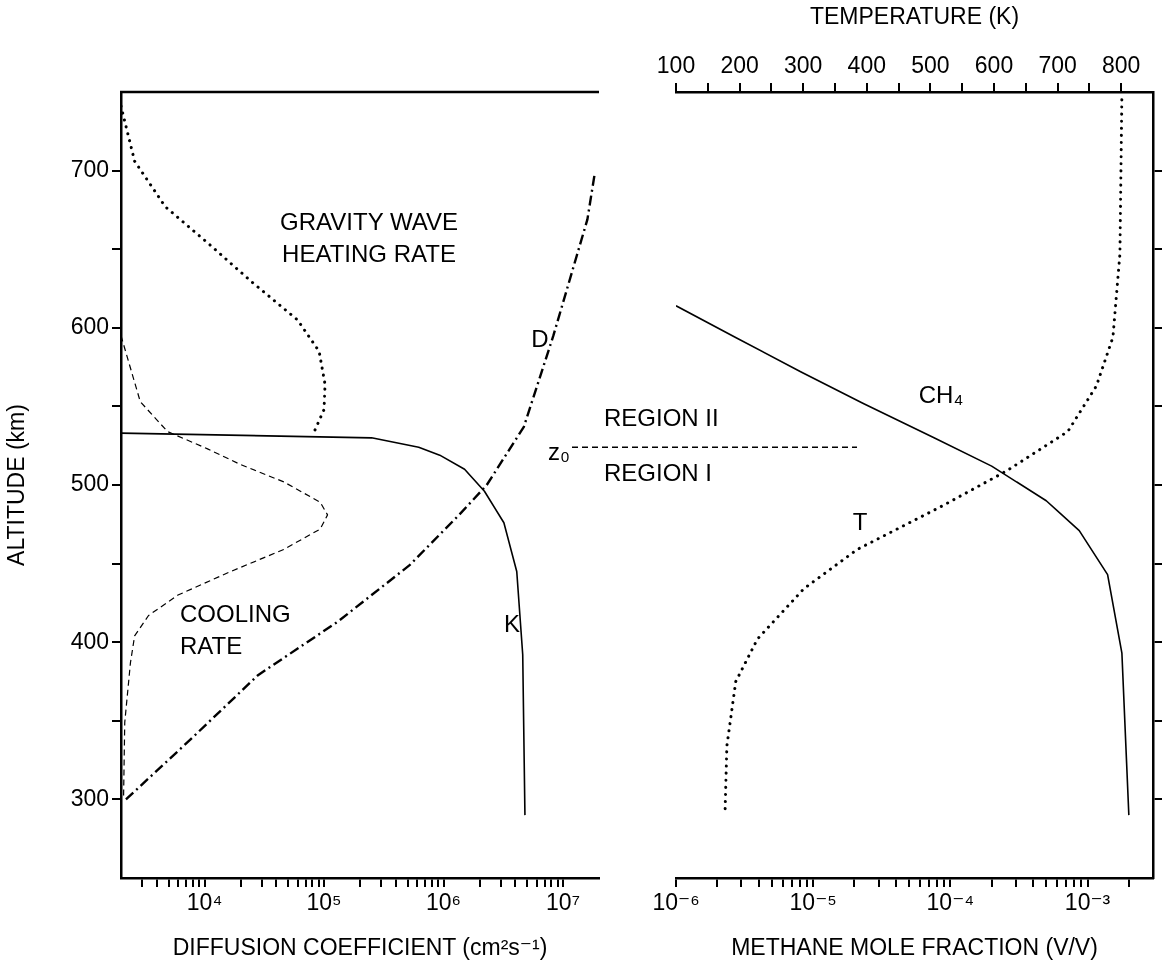 The width and height of the screenshot is (1165, 966). Describe the element at coordinates (676, 902) in the screenshot. I see `x-tick-label: 10⁻⁶` at that location.